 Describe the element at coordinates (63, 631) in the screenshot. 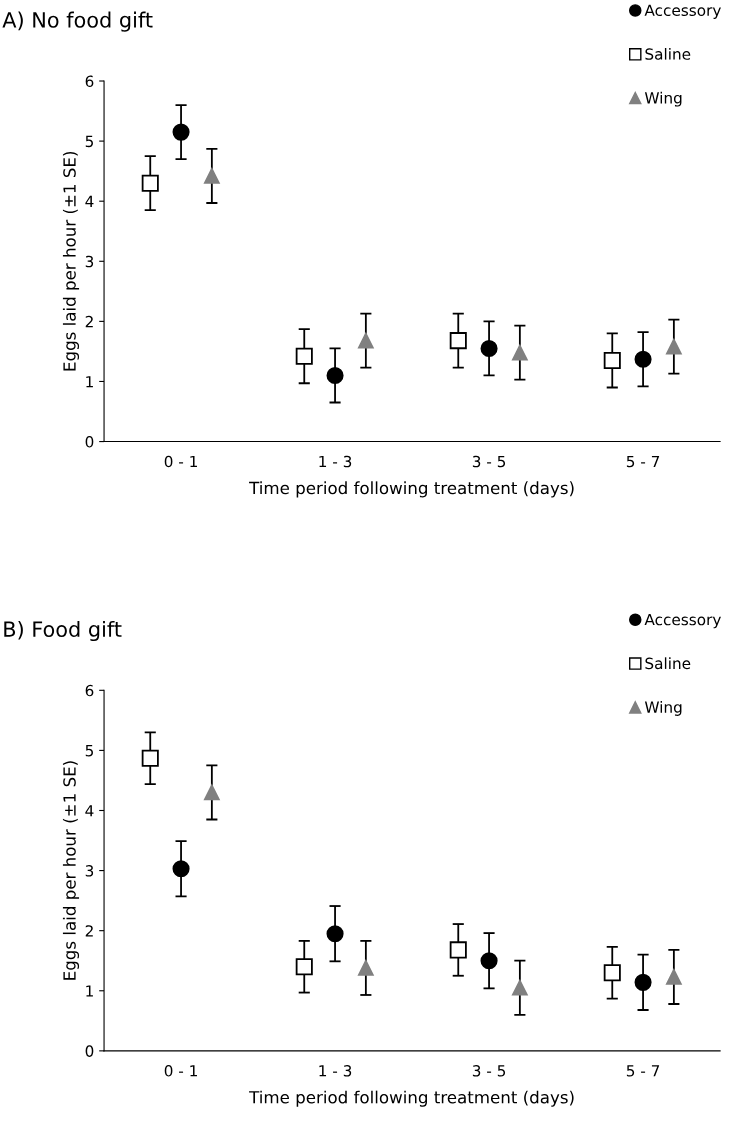

I see `chart-title: B) Food gift` at that location.